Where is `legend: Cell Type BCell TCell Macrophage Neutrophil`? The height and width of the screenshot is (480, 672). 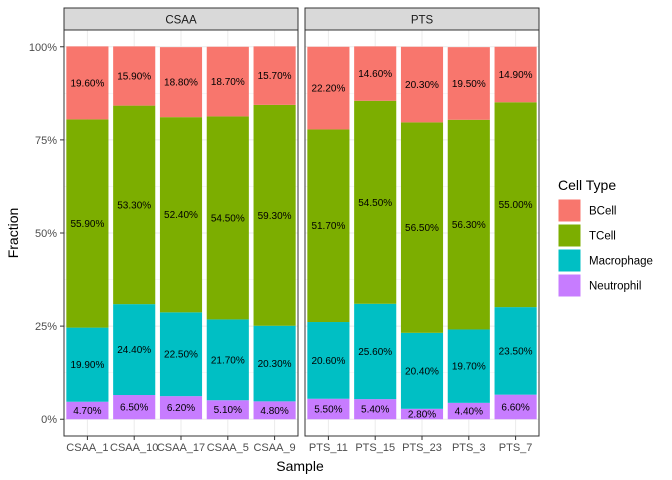 legend: Cell Type BCell TCell Macrophage Neutrophil is located at coordinates (605, 237).